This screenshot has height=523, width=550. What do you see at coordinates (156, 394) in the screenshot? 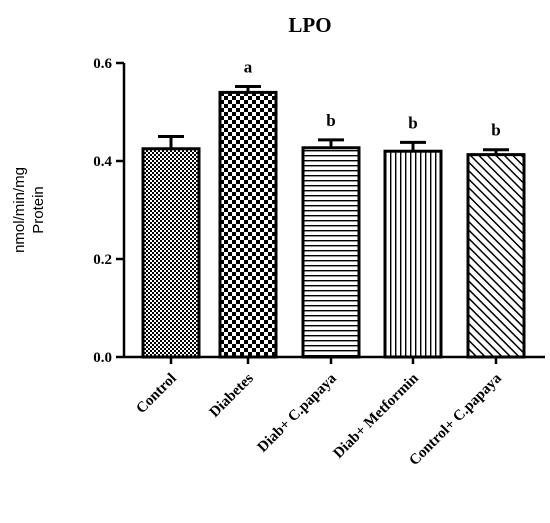
I see `category-label: Control` at bounding box center [156, 394].